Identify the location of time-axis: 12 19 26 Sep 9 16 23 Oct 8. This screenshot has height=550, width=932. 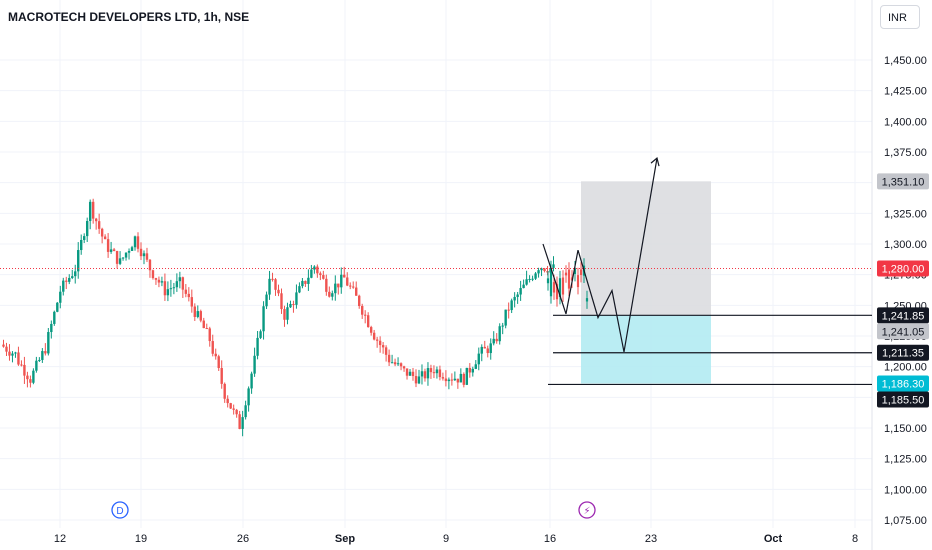
(456, 539).